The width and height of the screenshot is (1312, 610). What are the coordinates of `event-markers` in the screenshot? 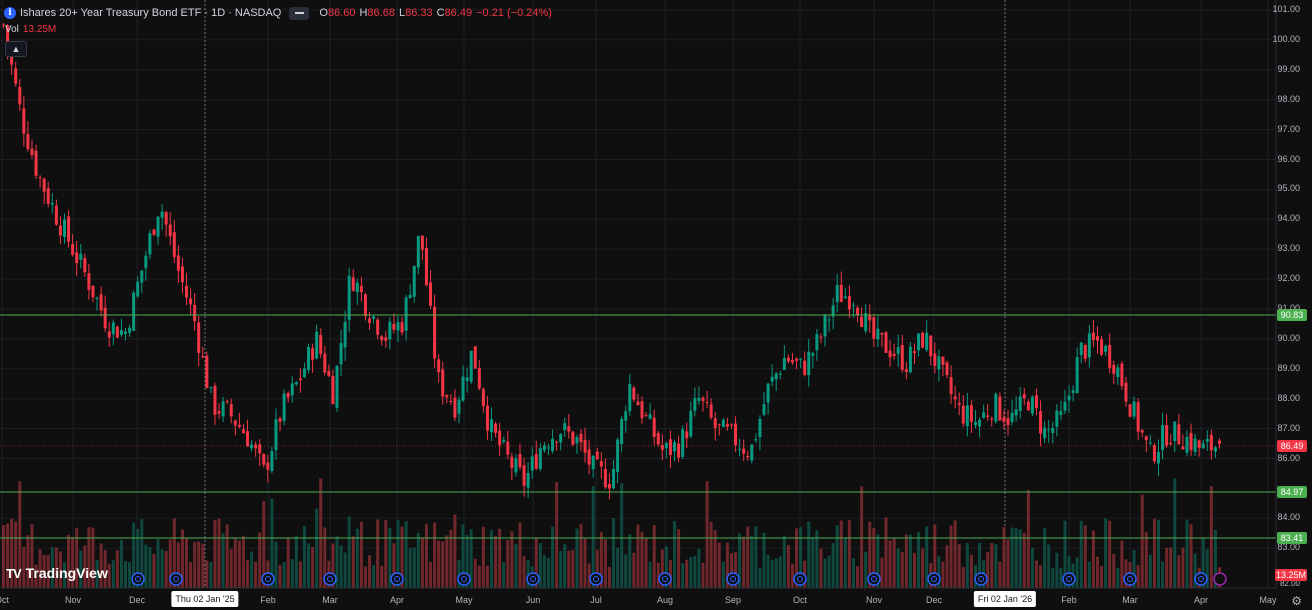 It's located at (679, 579).